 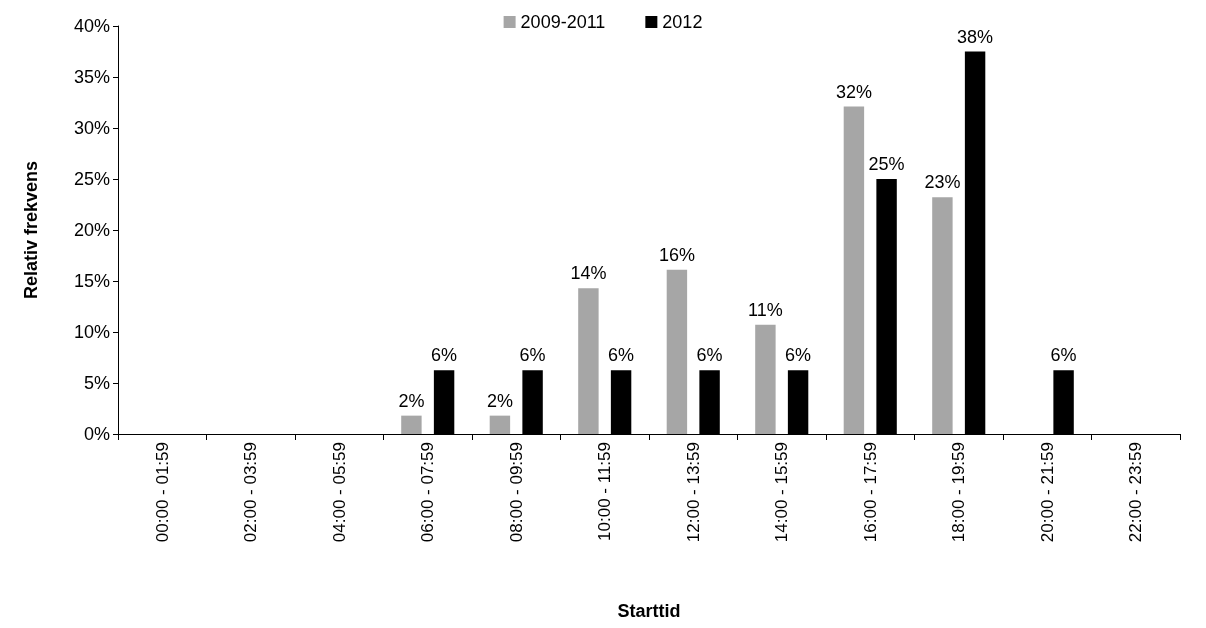 What do you see at coordinates (693, 492) in the screenshot?
I see `x-tick-label: 12:00 - 13:59` at bounding box center [693, 492].